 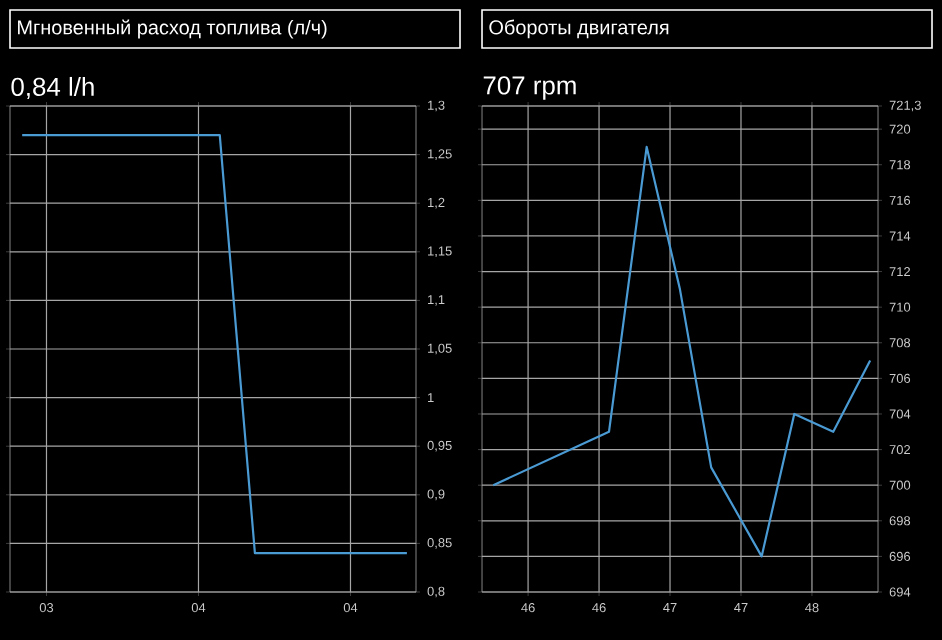 I want to click on chart-subtitle: 0,84 l/h, so click(x=52, y=88).